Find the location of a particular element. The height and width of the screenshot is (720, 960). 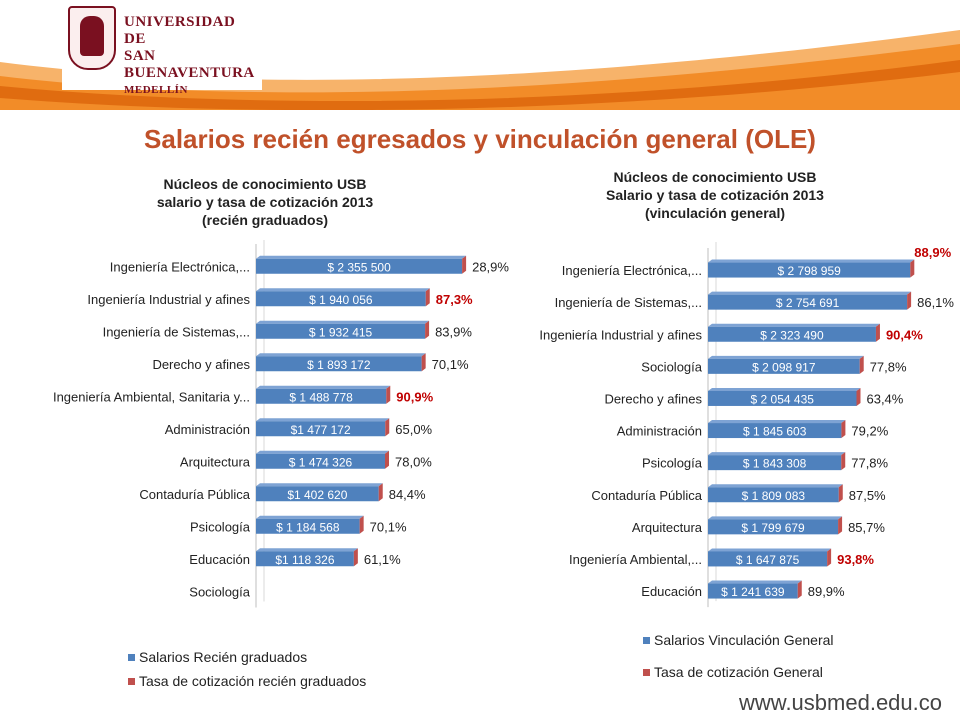

rate-data-label: 63,4% is located at coordinates (884, 398).